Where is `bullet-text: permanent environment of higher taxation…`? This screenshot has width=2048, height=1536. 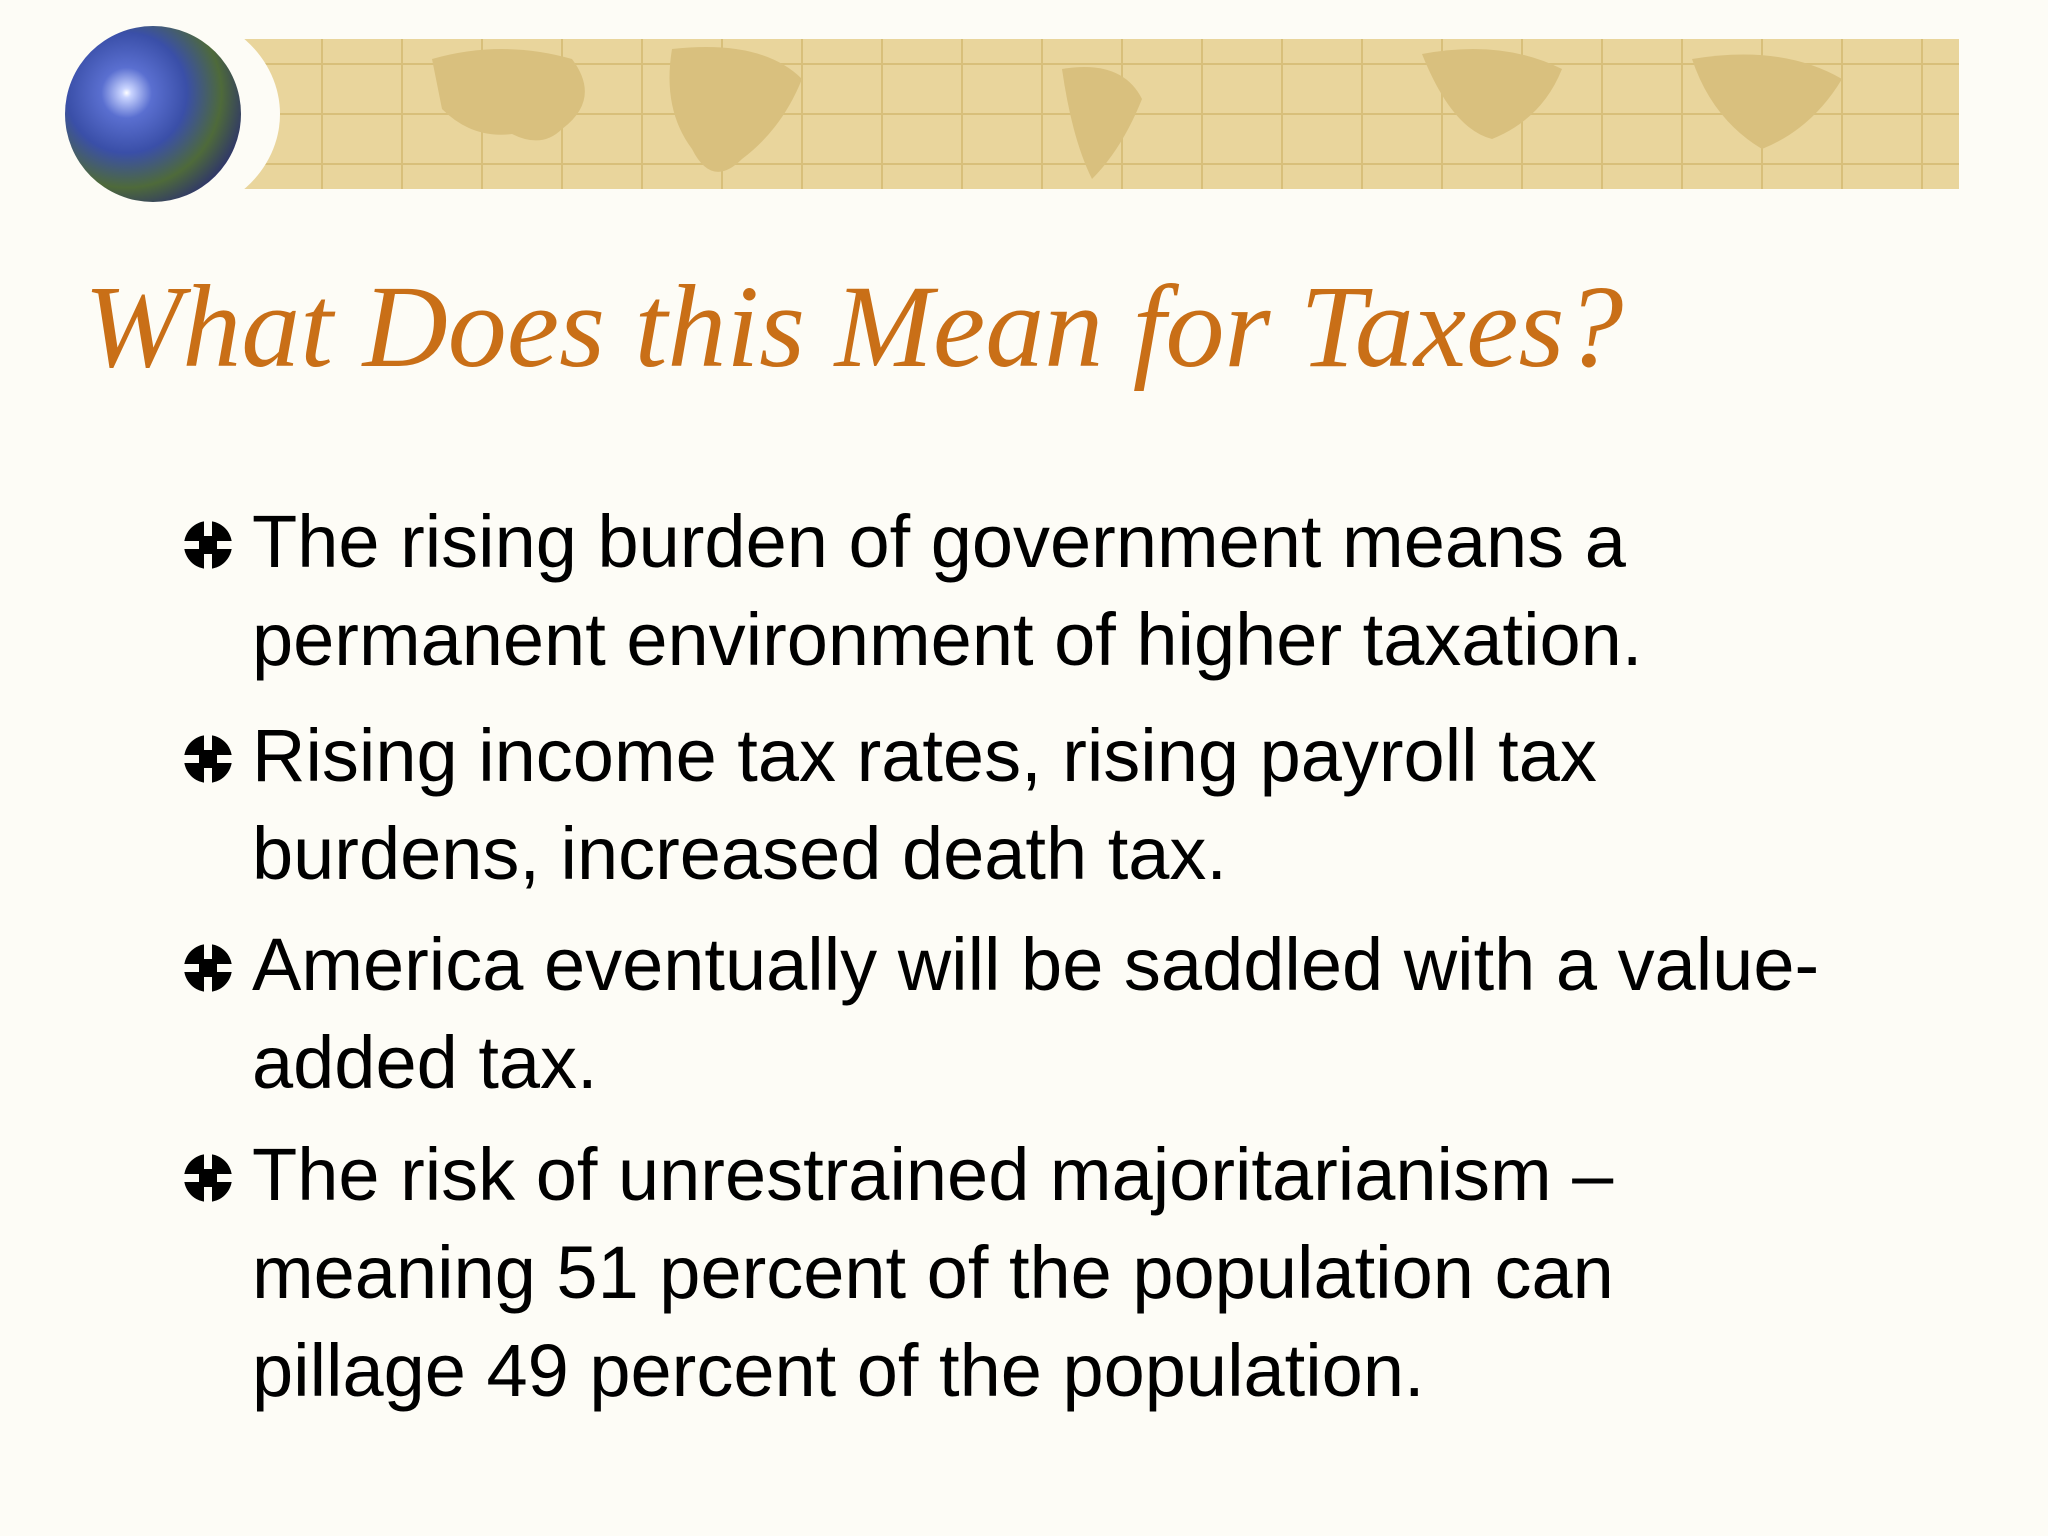
bullet-text: permanent environment of higher taxation… is located at coordinates (947, 639).